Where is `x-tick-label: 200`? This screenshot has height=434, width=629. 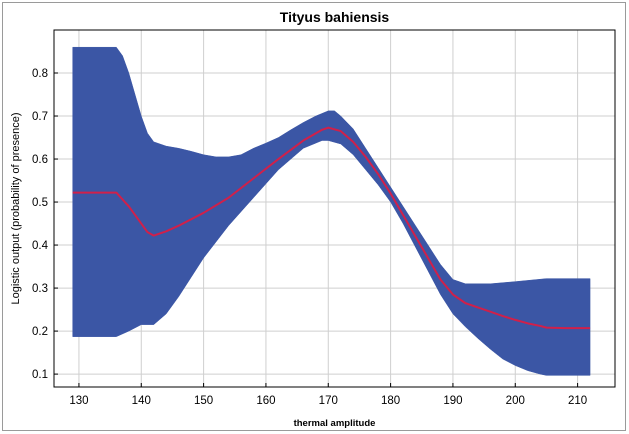 x-tick-label: 200 is located at coordinates (515, 401).